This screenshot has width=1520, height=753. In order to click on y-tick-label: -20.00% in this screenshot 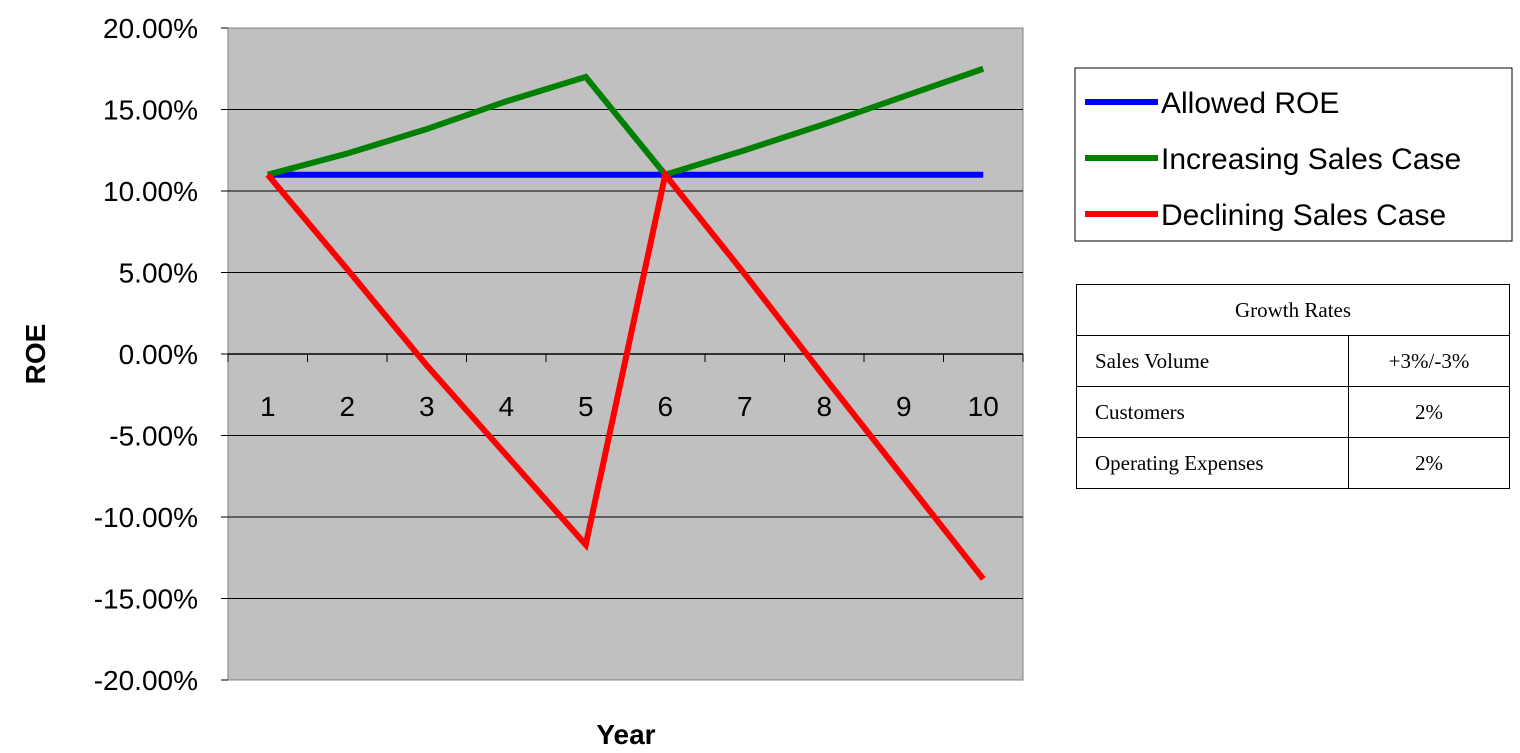, I will do `click(146, 680)`.